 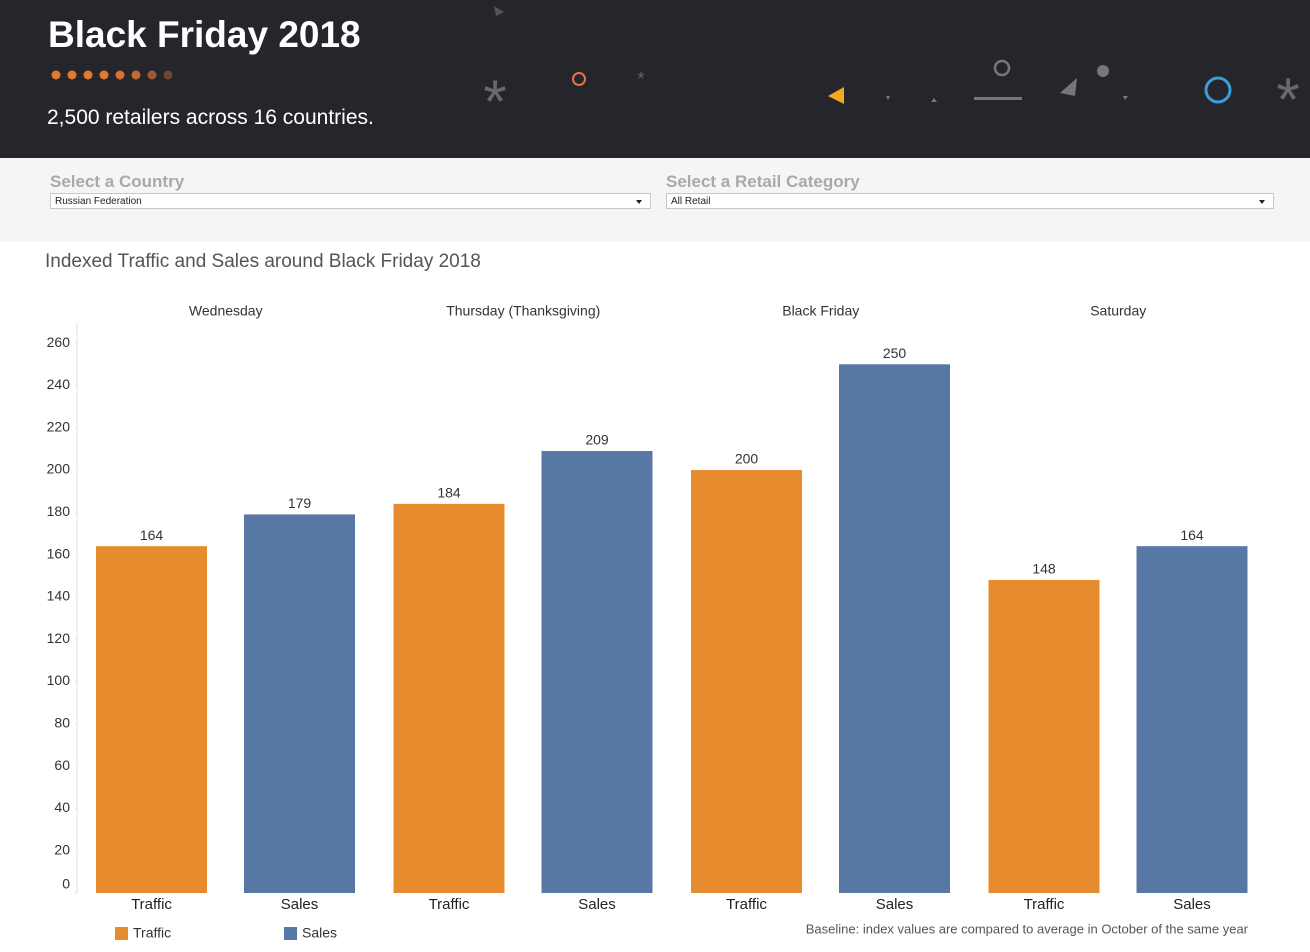 I want to click on y-tick-label: 80, so click(x=62, y=723).